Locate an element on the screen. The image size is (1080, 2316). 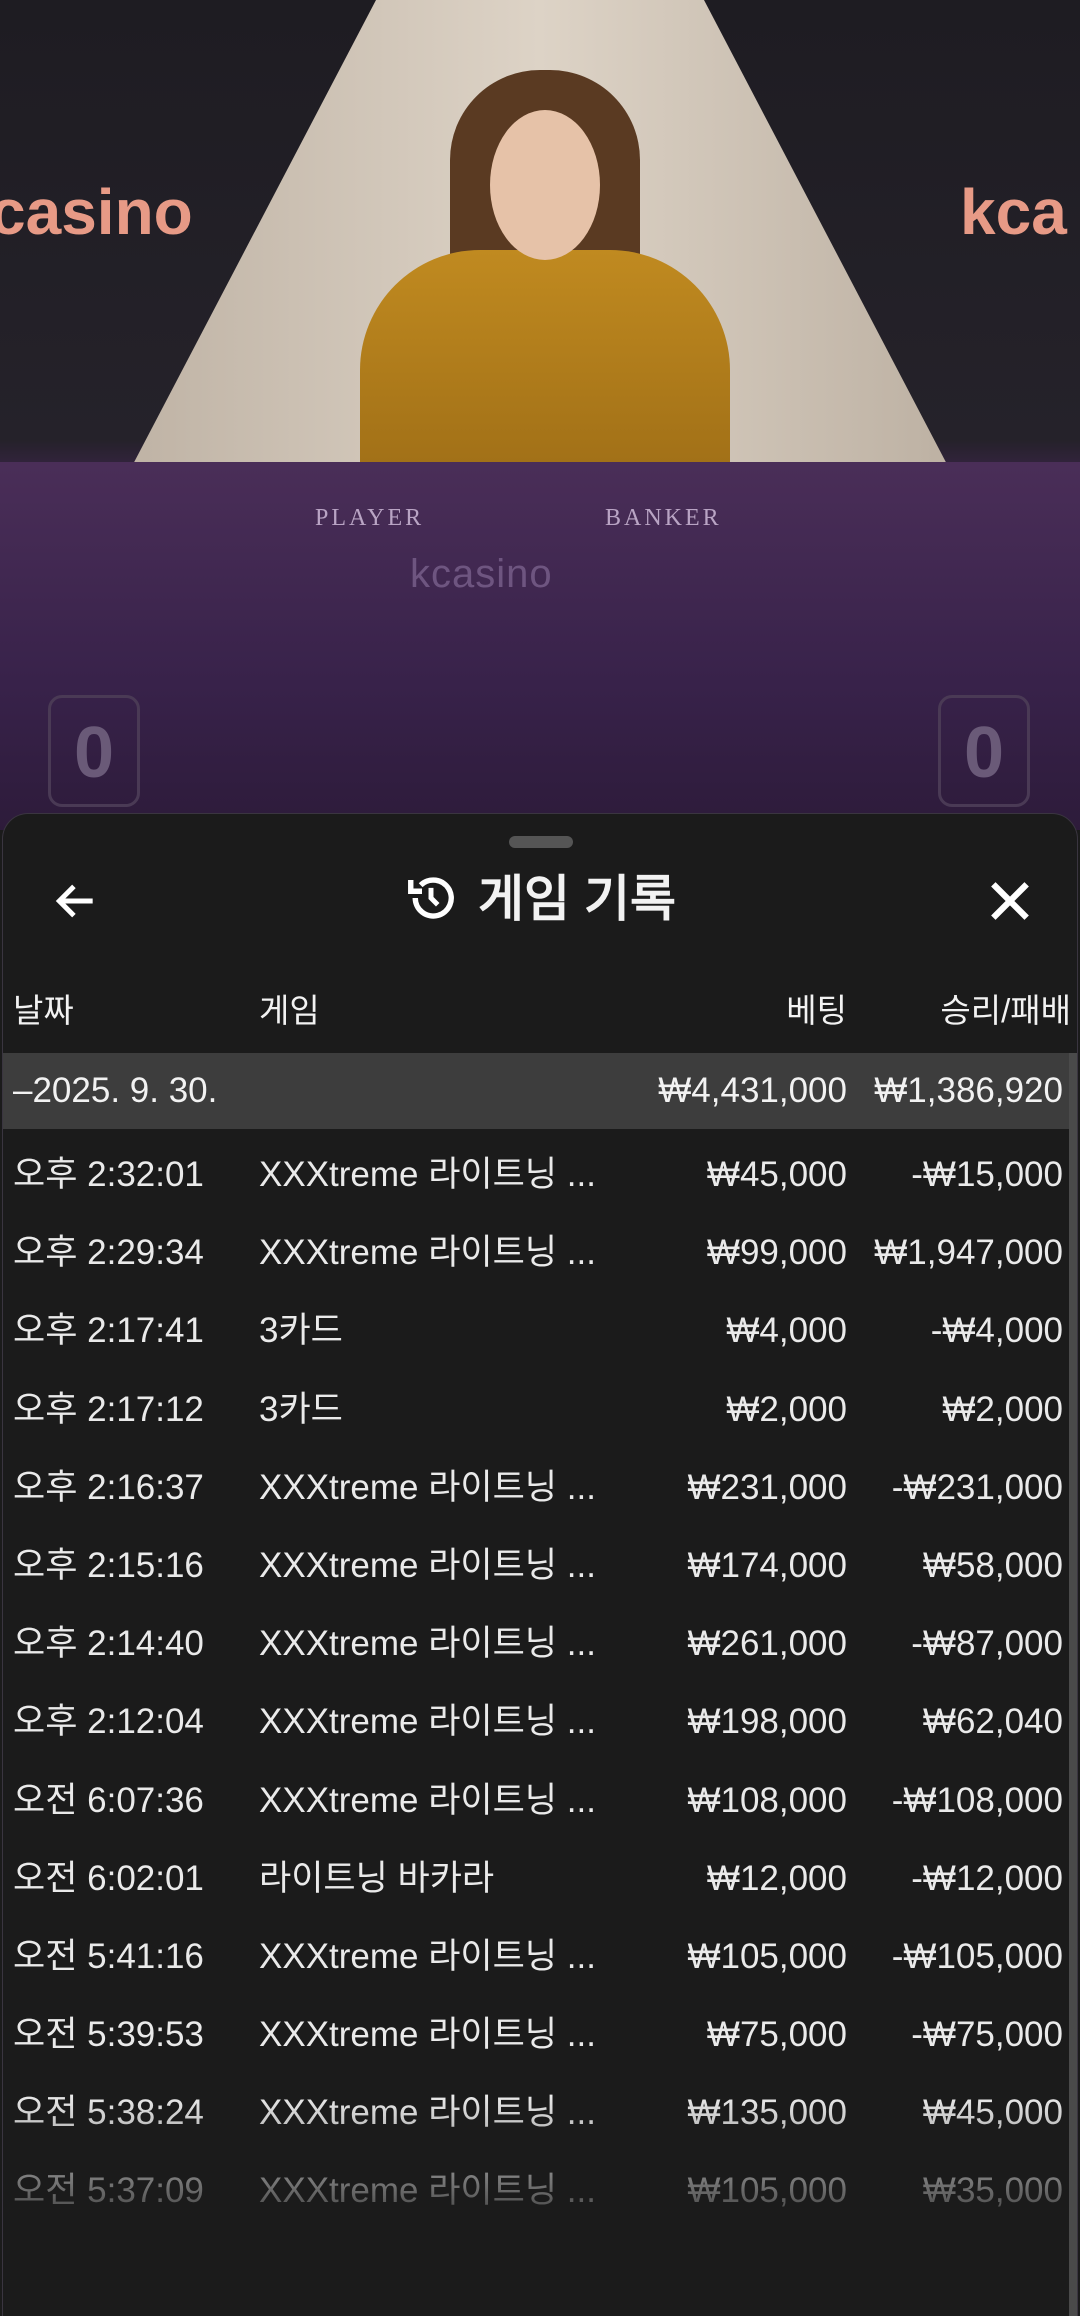
row-time: 오후 2:16:37 is located at coordinates (108, 1487).